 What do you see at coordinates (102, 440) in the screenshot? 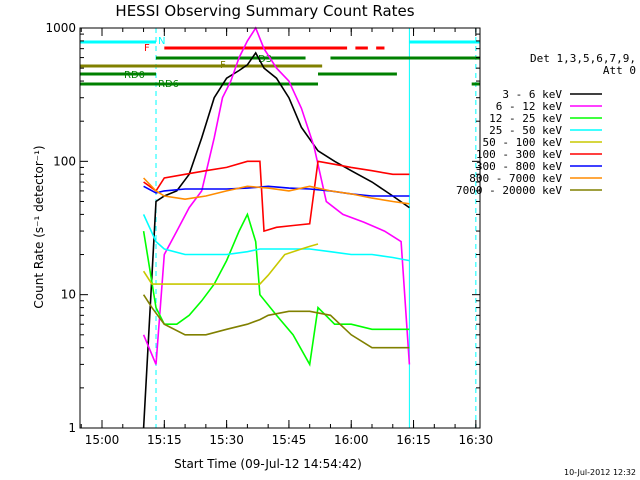
I see `x-tick-label: 15:00` at bounding box center [102, 440].